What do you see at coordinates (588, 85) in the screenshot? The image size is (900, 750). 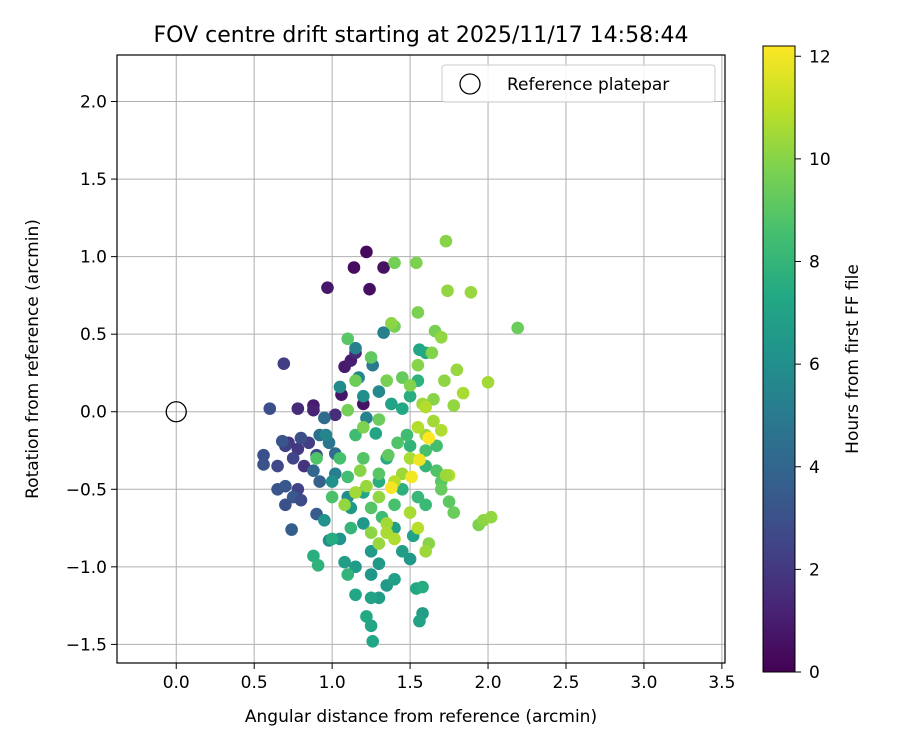 I see `legend-label-reference: Reference platepar` at bounding box center [588, 85].